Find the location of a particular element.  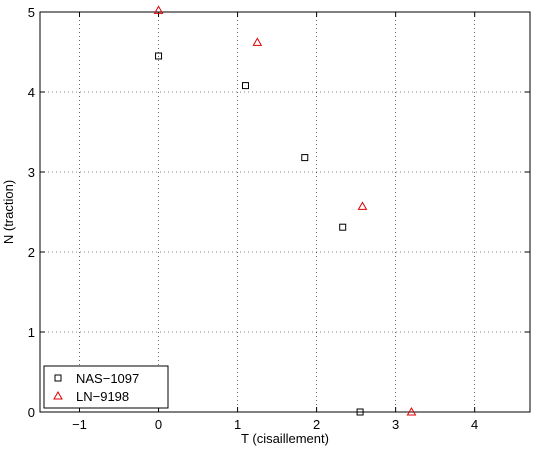

y-tick-label: 3 is located at coordinates (31, 172).